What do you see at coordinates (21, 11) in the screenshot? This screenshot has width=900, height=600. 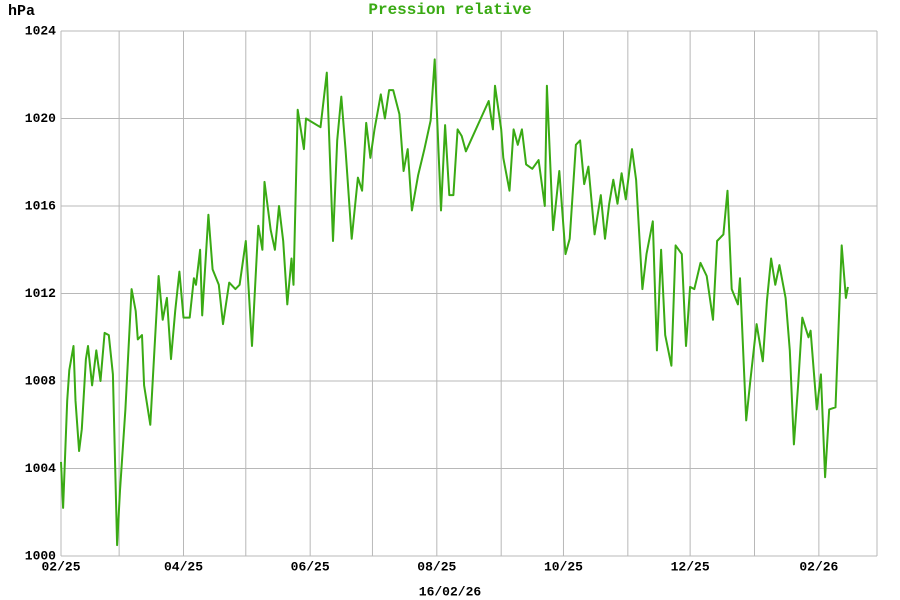 I see `y-axis-label: hPa` at bounding box center [21, 11].